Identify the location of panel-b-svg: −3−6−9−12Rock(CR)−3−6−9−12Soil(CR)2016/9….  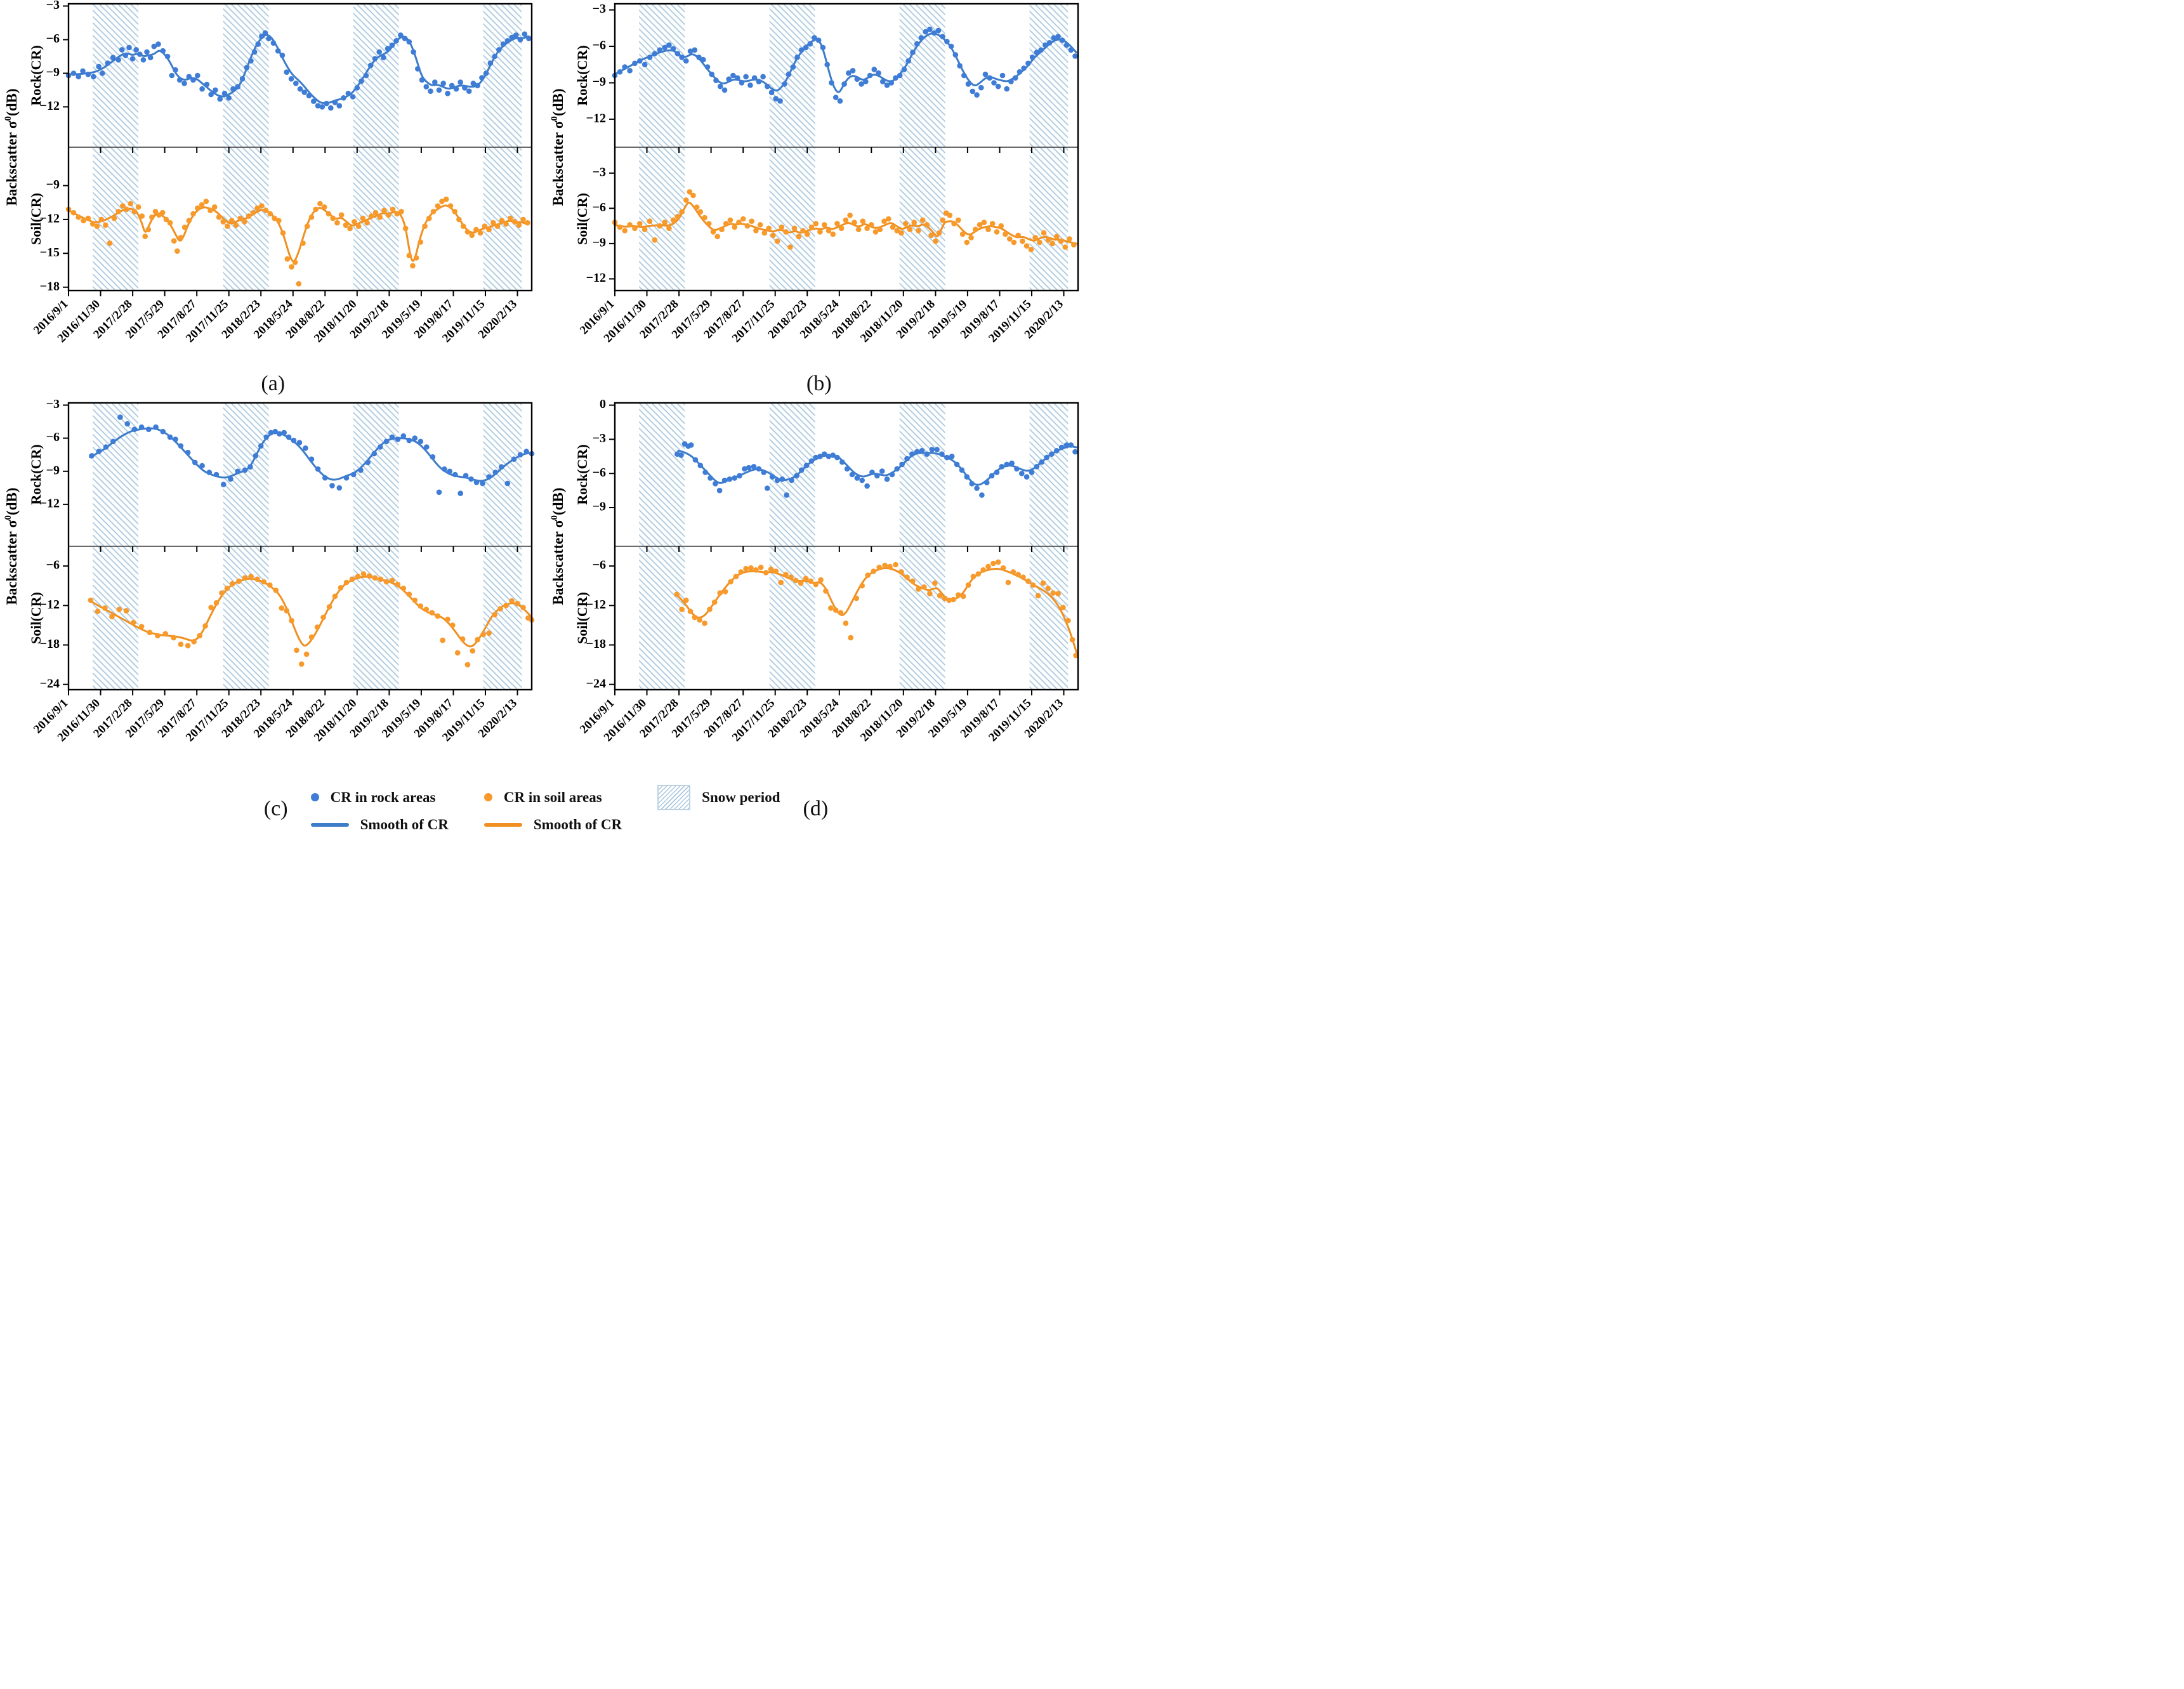
(814, 173).